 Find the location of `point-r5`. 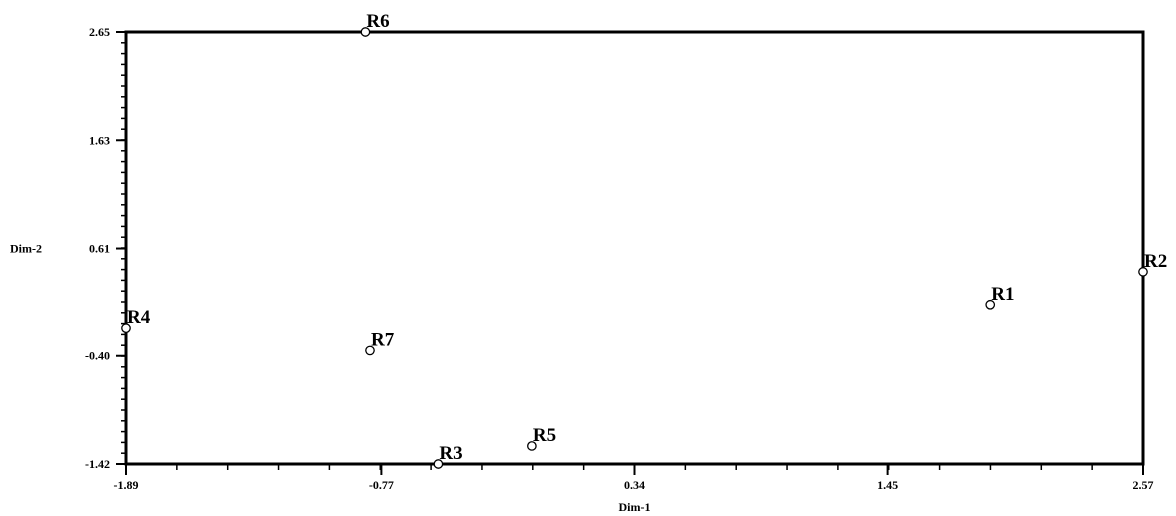

point-r5 is located at coordinates (532, 446).